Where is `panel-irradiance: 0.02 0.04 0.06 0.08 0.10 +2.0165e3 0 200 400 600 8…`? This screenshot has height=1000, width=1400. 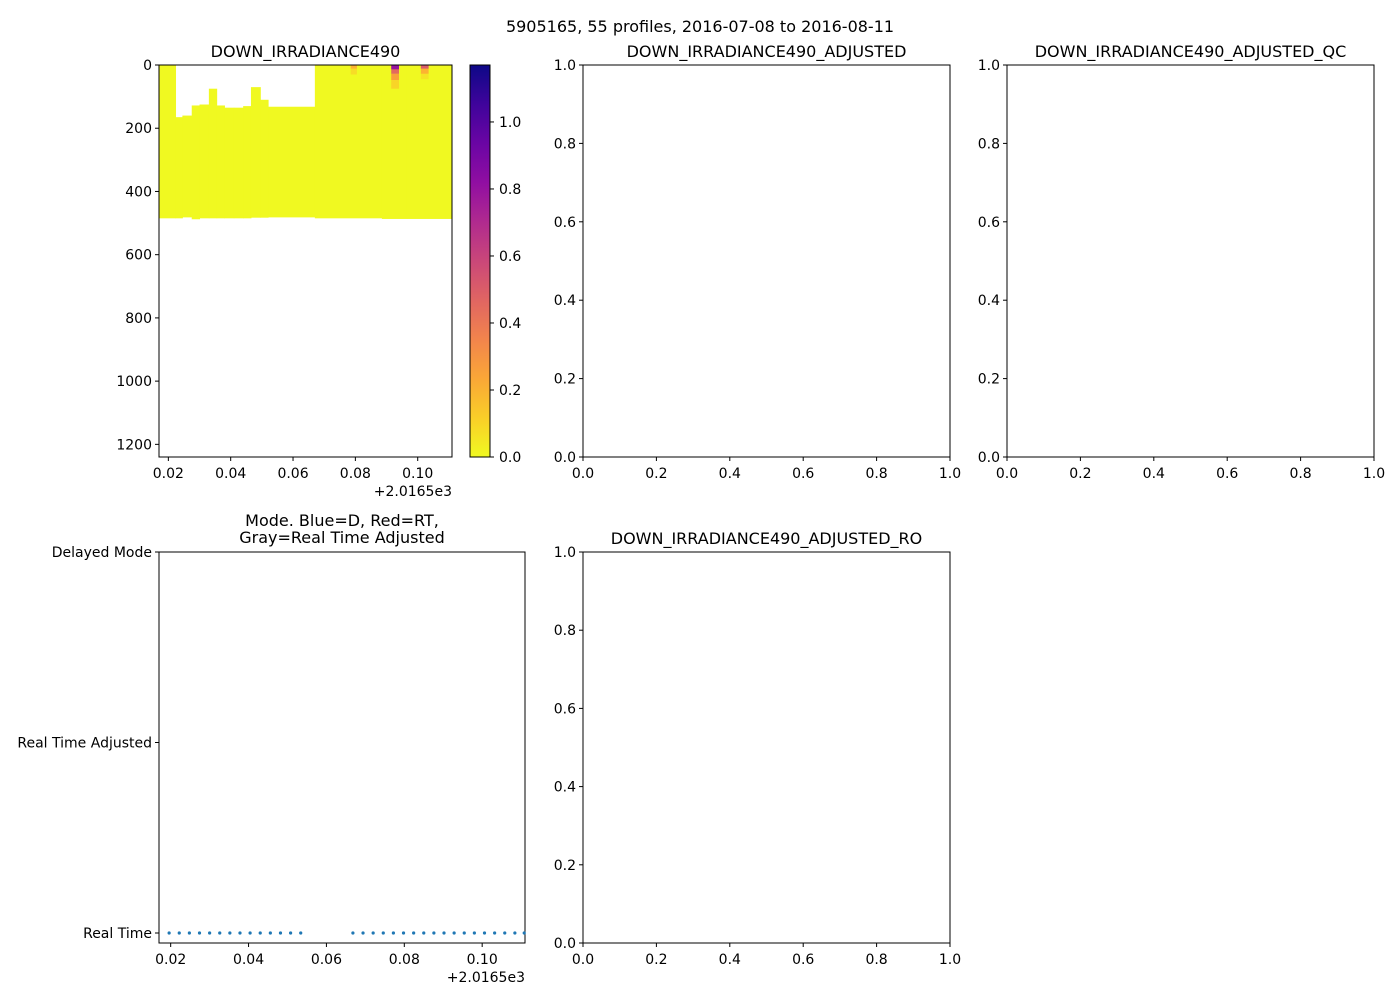 panel-irradiance: 0.02 0.04 0.06 0.08 0.10 +2.0165e3 0 200 400 600 8… is located at coordinates (318, 271).